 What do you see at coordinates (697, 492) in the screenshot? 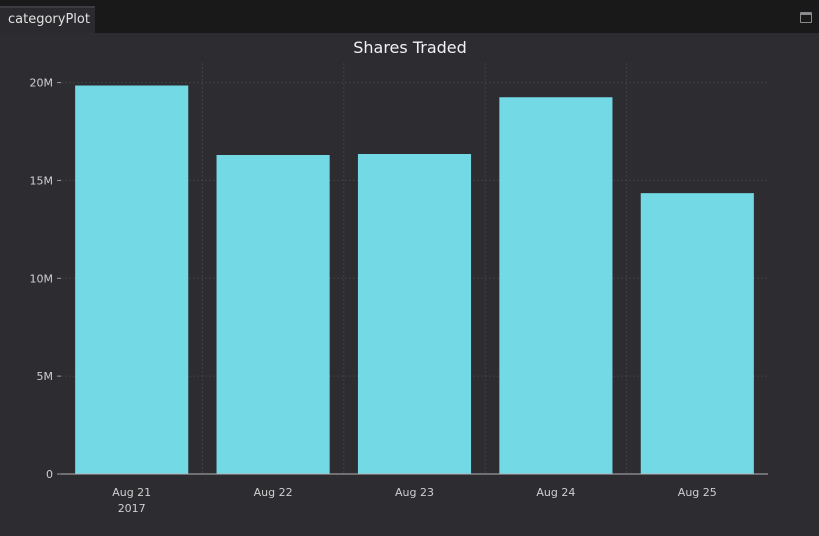
I see `x-tick-label: Aug 25` at bounding box center [697, 492].